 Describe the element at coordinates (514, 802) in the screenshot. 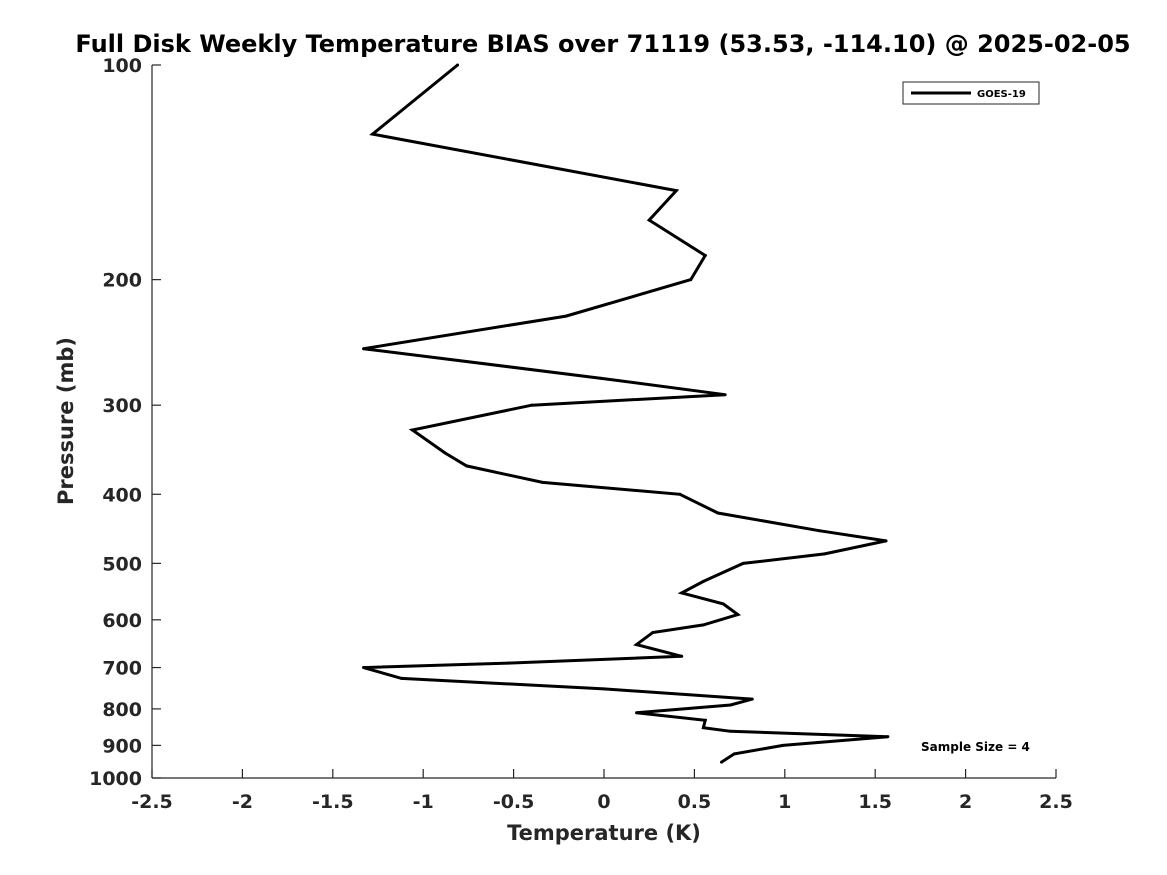

I see `x-tick-label: -0.5` at that location.